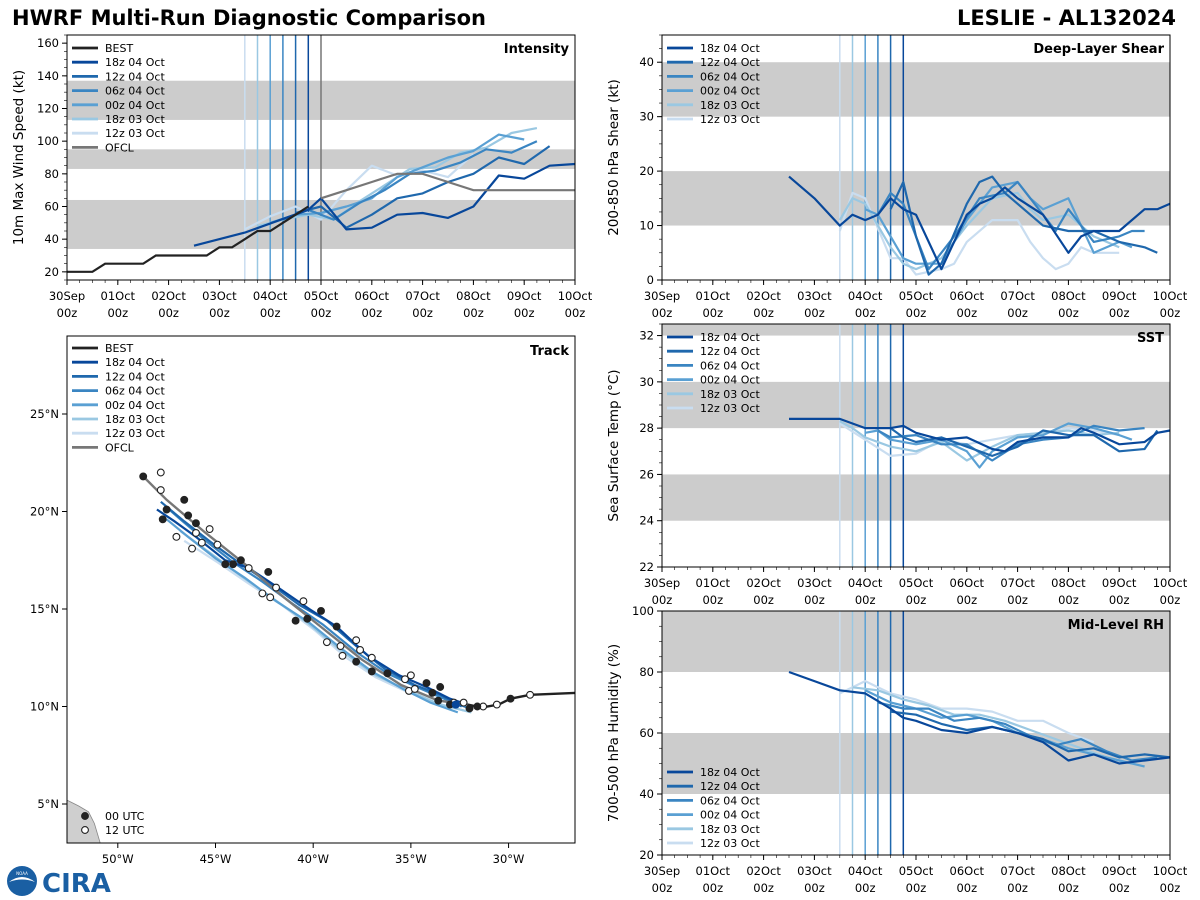 The width and height of the screenshot is (1200, 900). What do you see at coordinates (249, 18) in the screenshot?
I see `main-title: HWRF Multi-Run Diagnostic Comparison` at bounding box center [249, 18].